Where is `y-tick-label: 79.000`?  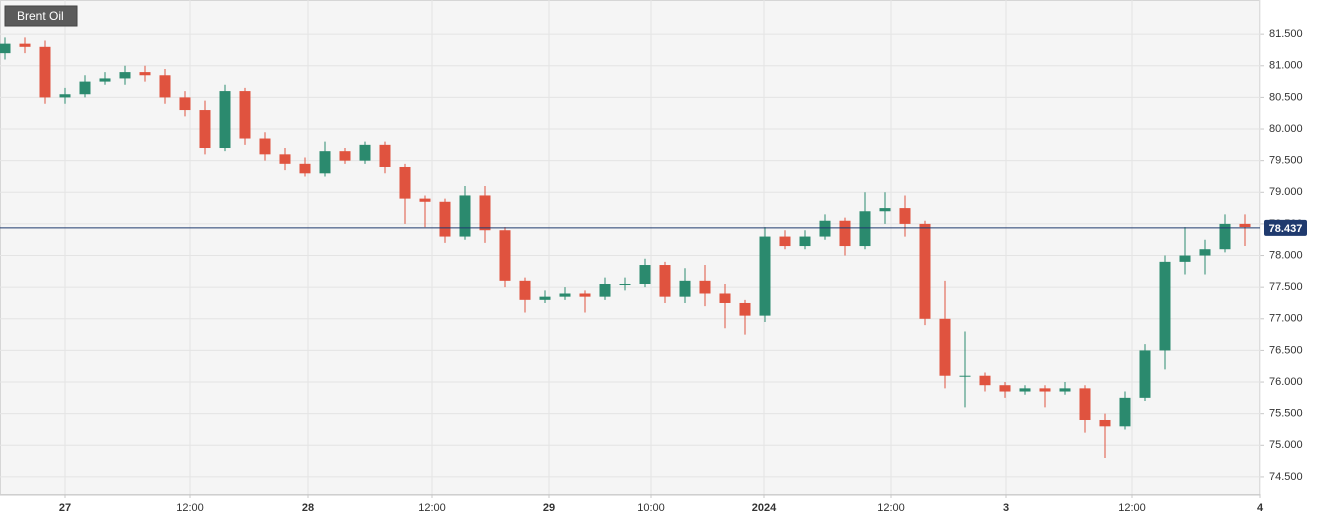
y-tick-label: 79.000 is located at coordinates (1286, 192).